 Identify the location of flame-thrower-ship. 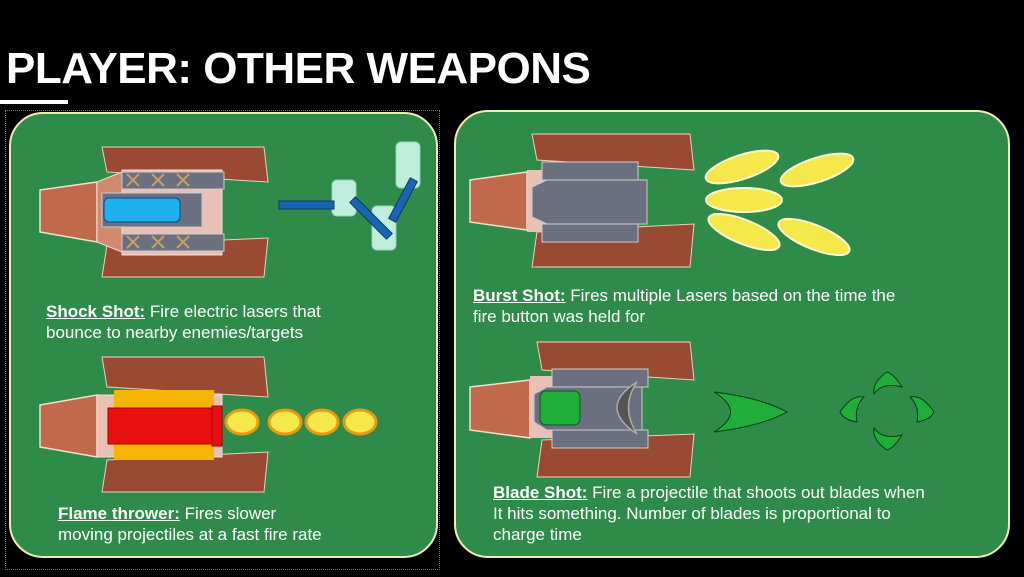
(154, 424).